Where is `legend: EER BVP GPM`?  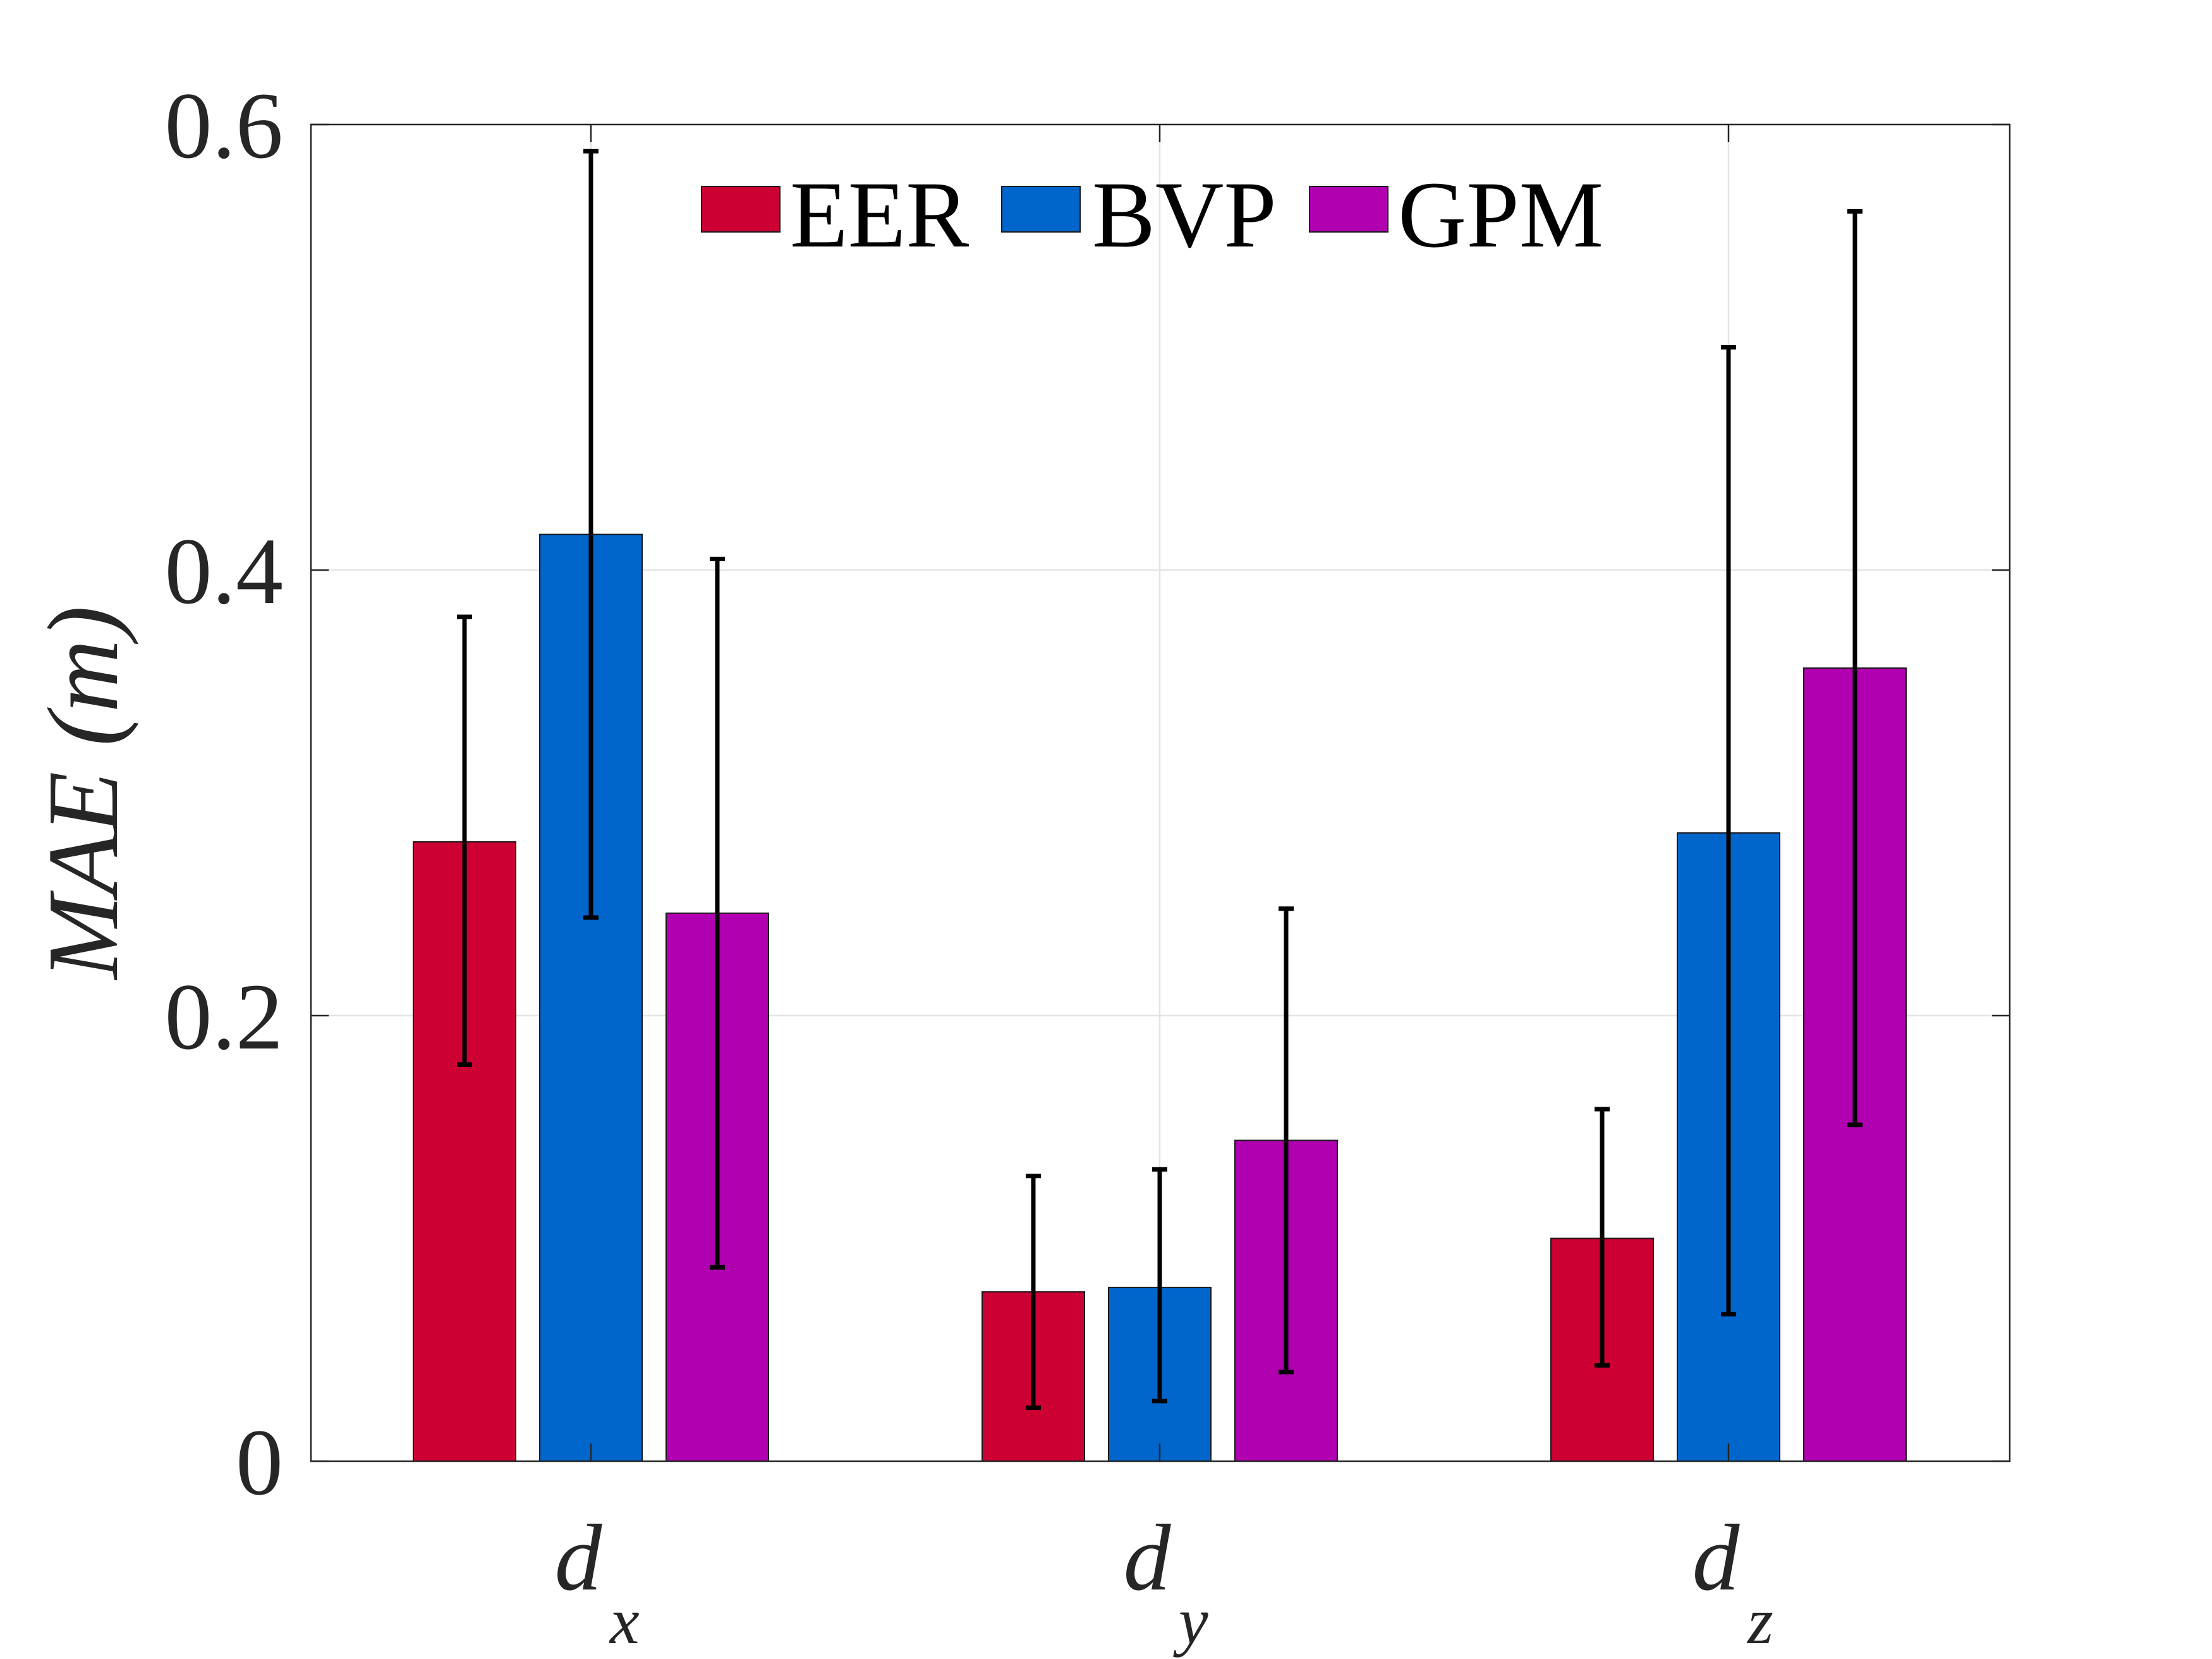
legend: EER BVP GPM is located at coordinates (1152, 214).